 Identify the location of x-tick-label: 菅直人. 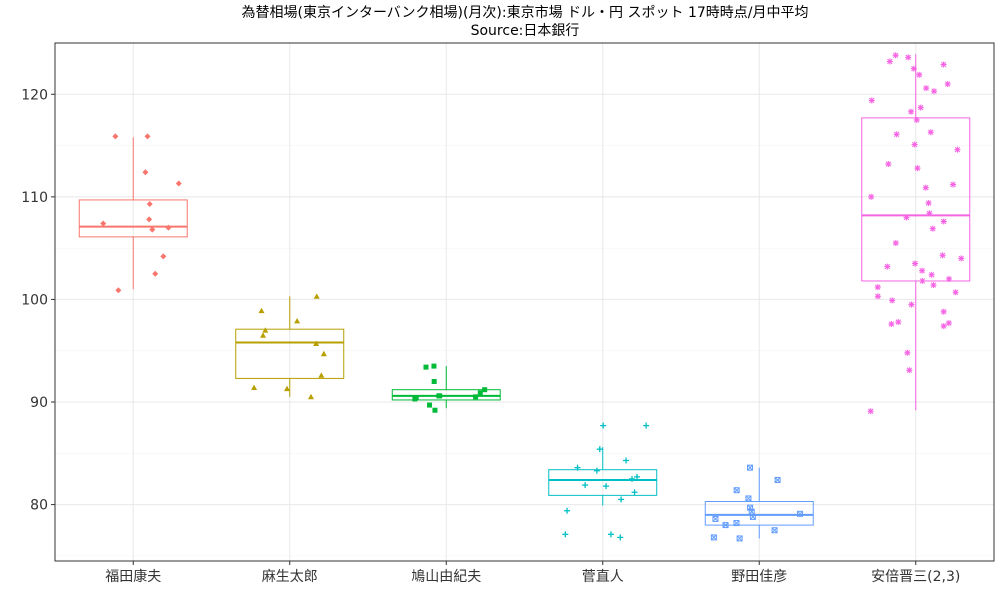
(603, 576).